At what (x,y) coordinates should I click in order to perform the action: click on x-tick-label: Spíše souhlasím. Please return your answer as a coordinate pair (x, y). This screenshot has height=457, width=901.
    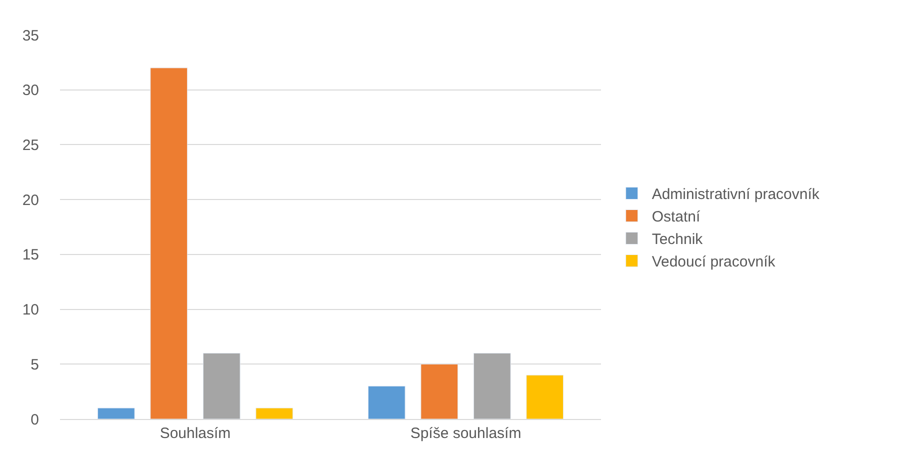
    Looking at the image, I should click on (466, 433).